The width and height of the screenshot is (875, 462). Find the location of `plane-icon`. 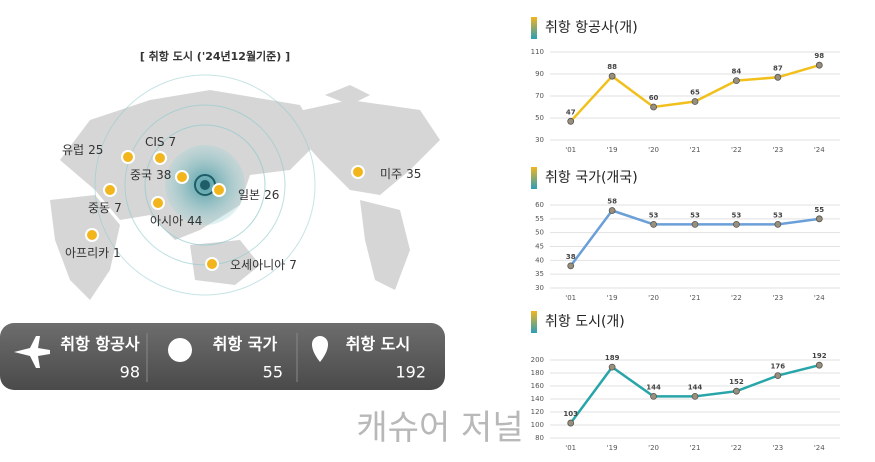

plane-icon is located at coordinates (32, 352).